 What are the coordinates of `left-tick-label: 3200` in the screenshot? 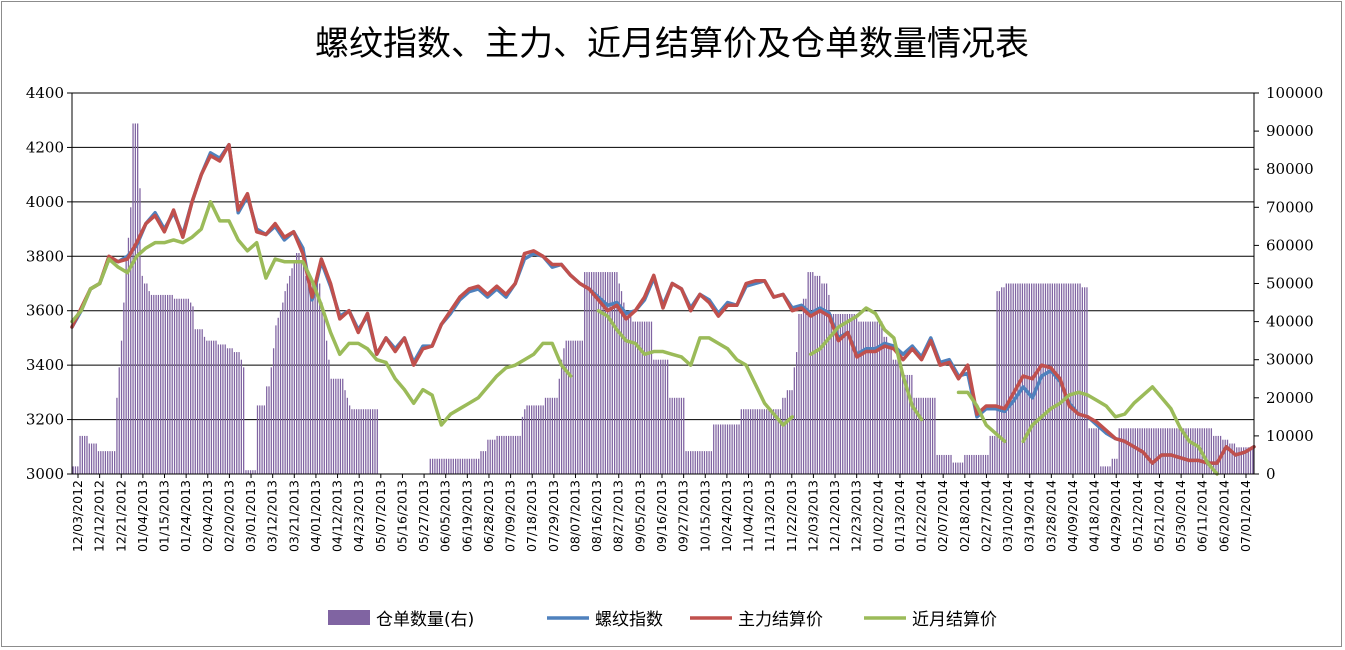 It's located at (45, 420).